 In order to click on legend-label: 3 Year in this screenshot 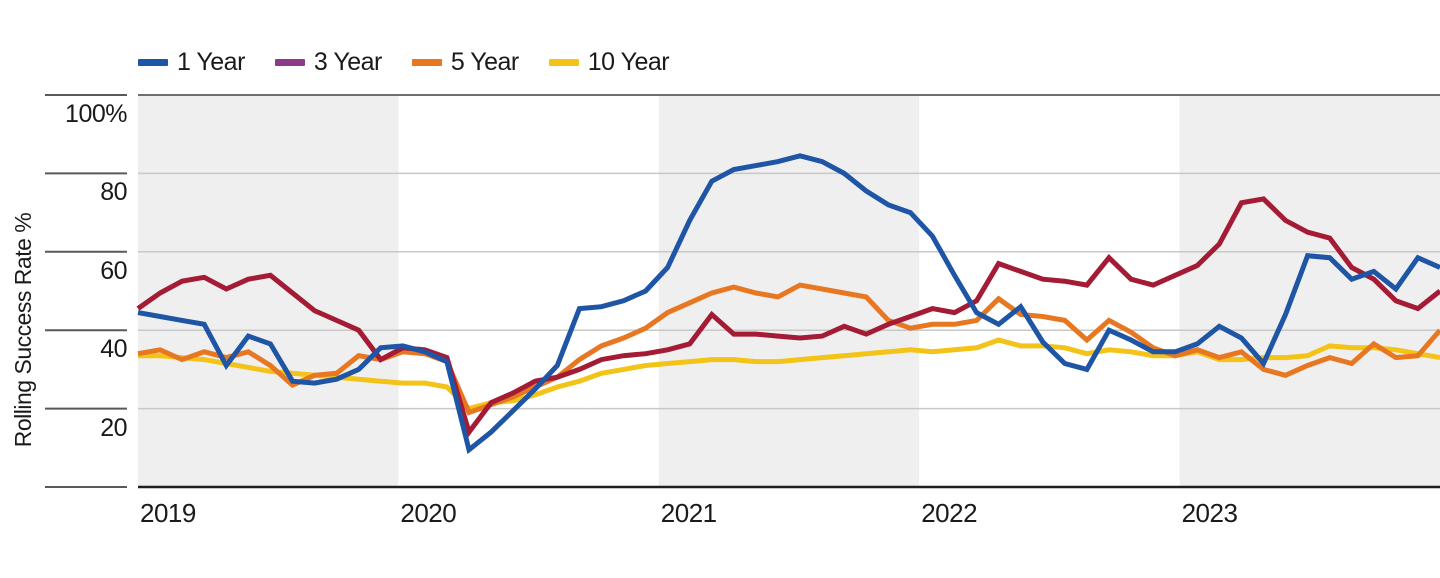, I will do `click(347, 62)`.